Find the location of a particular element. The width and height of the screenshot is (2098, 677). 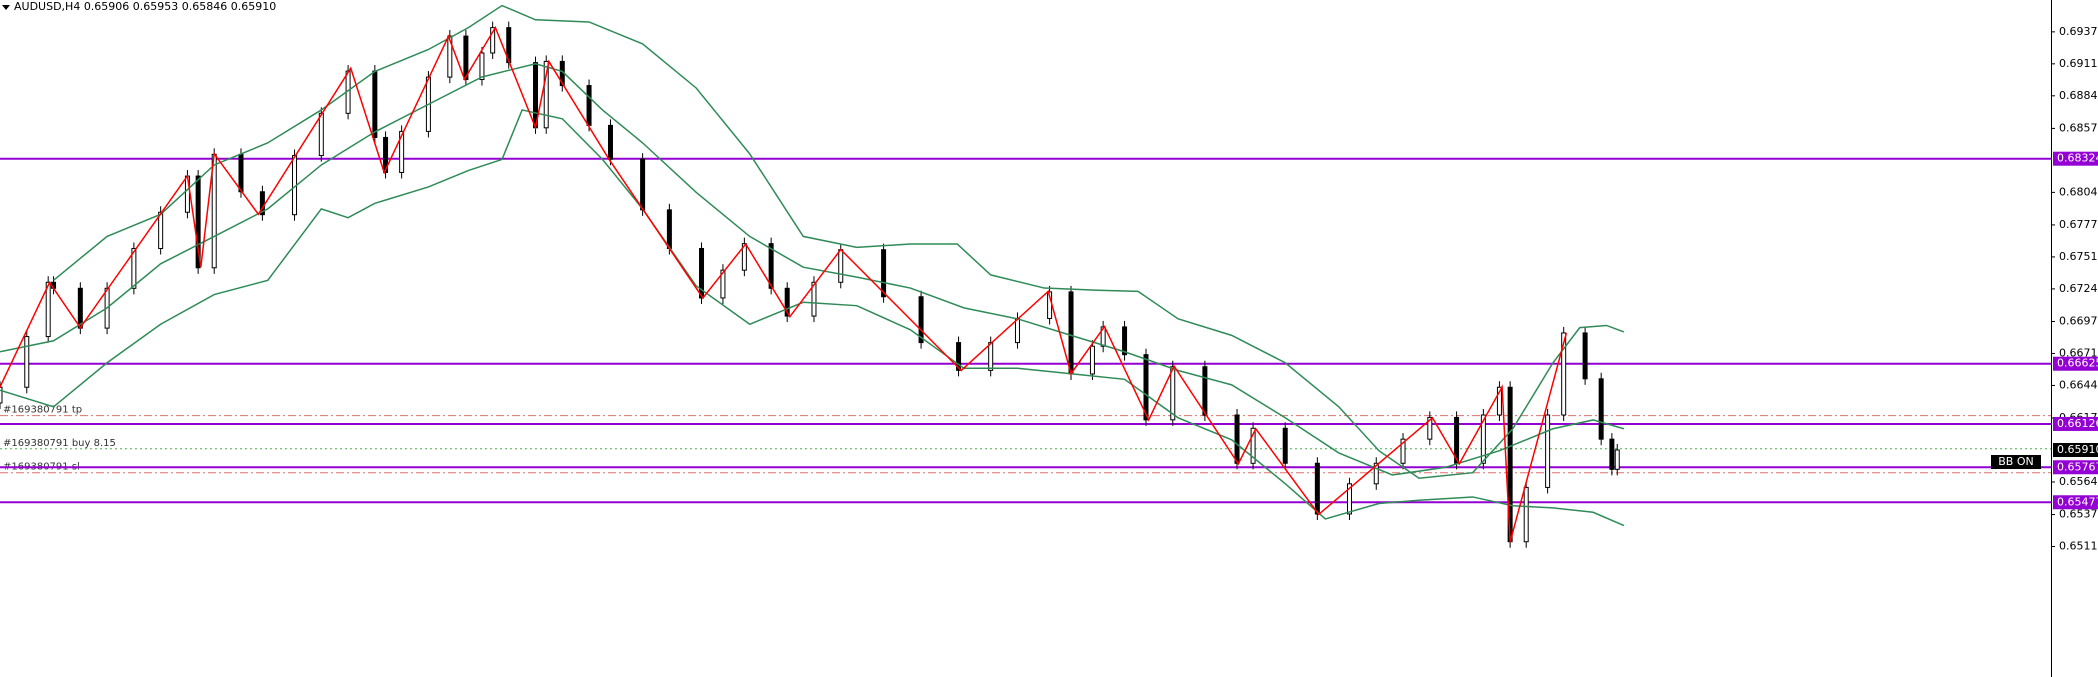

y-tick-label: 0.65375 is located at coordinates (2078, 514).